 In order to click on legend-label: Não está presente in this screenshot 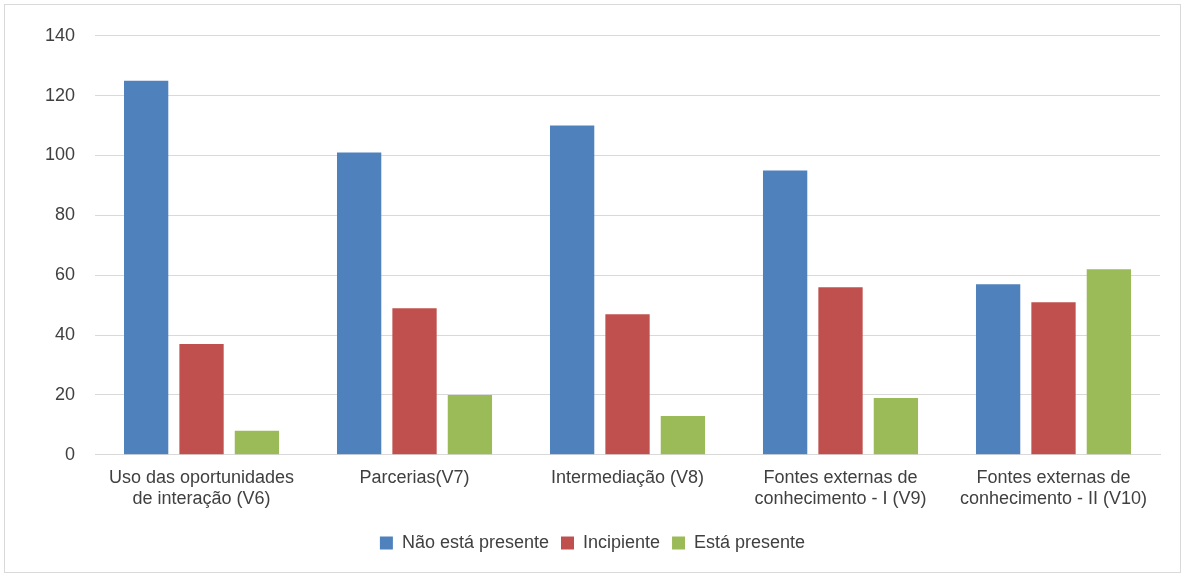, I will do `click(475, 541)`.